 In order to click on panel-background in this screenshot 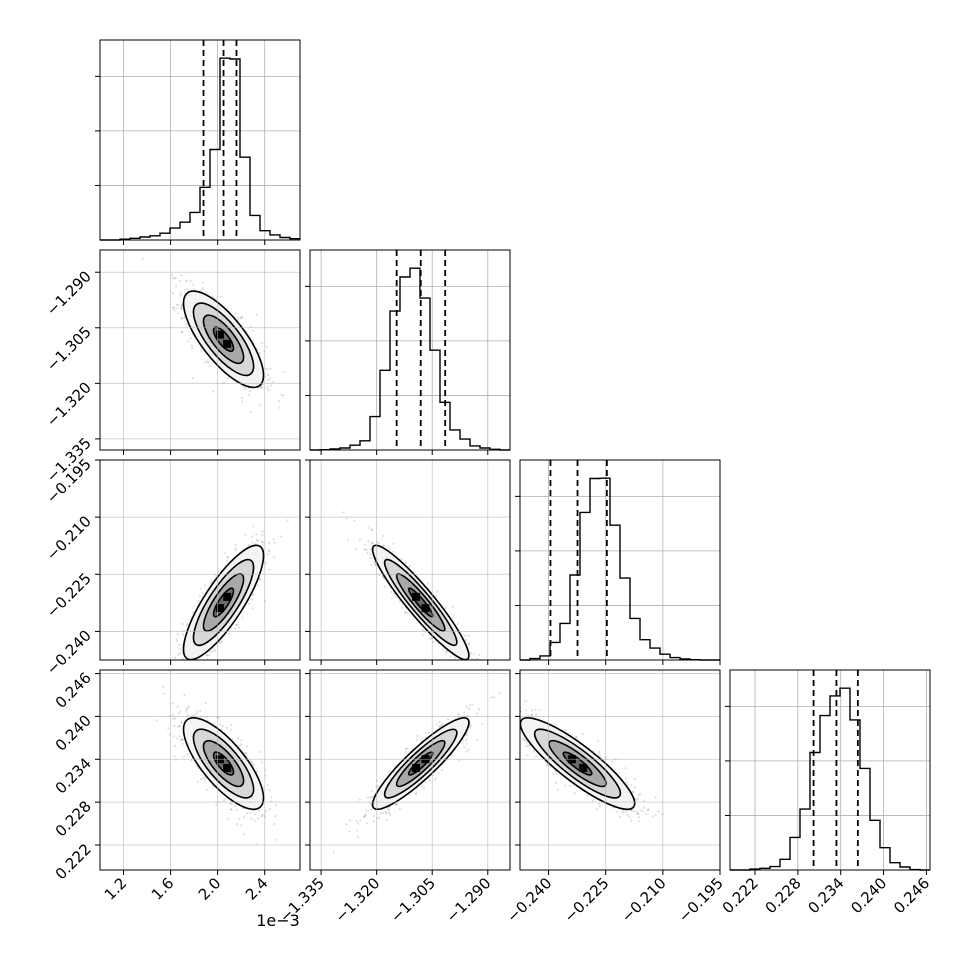, I will do `click(410, 350)`.